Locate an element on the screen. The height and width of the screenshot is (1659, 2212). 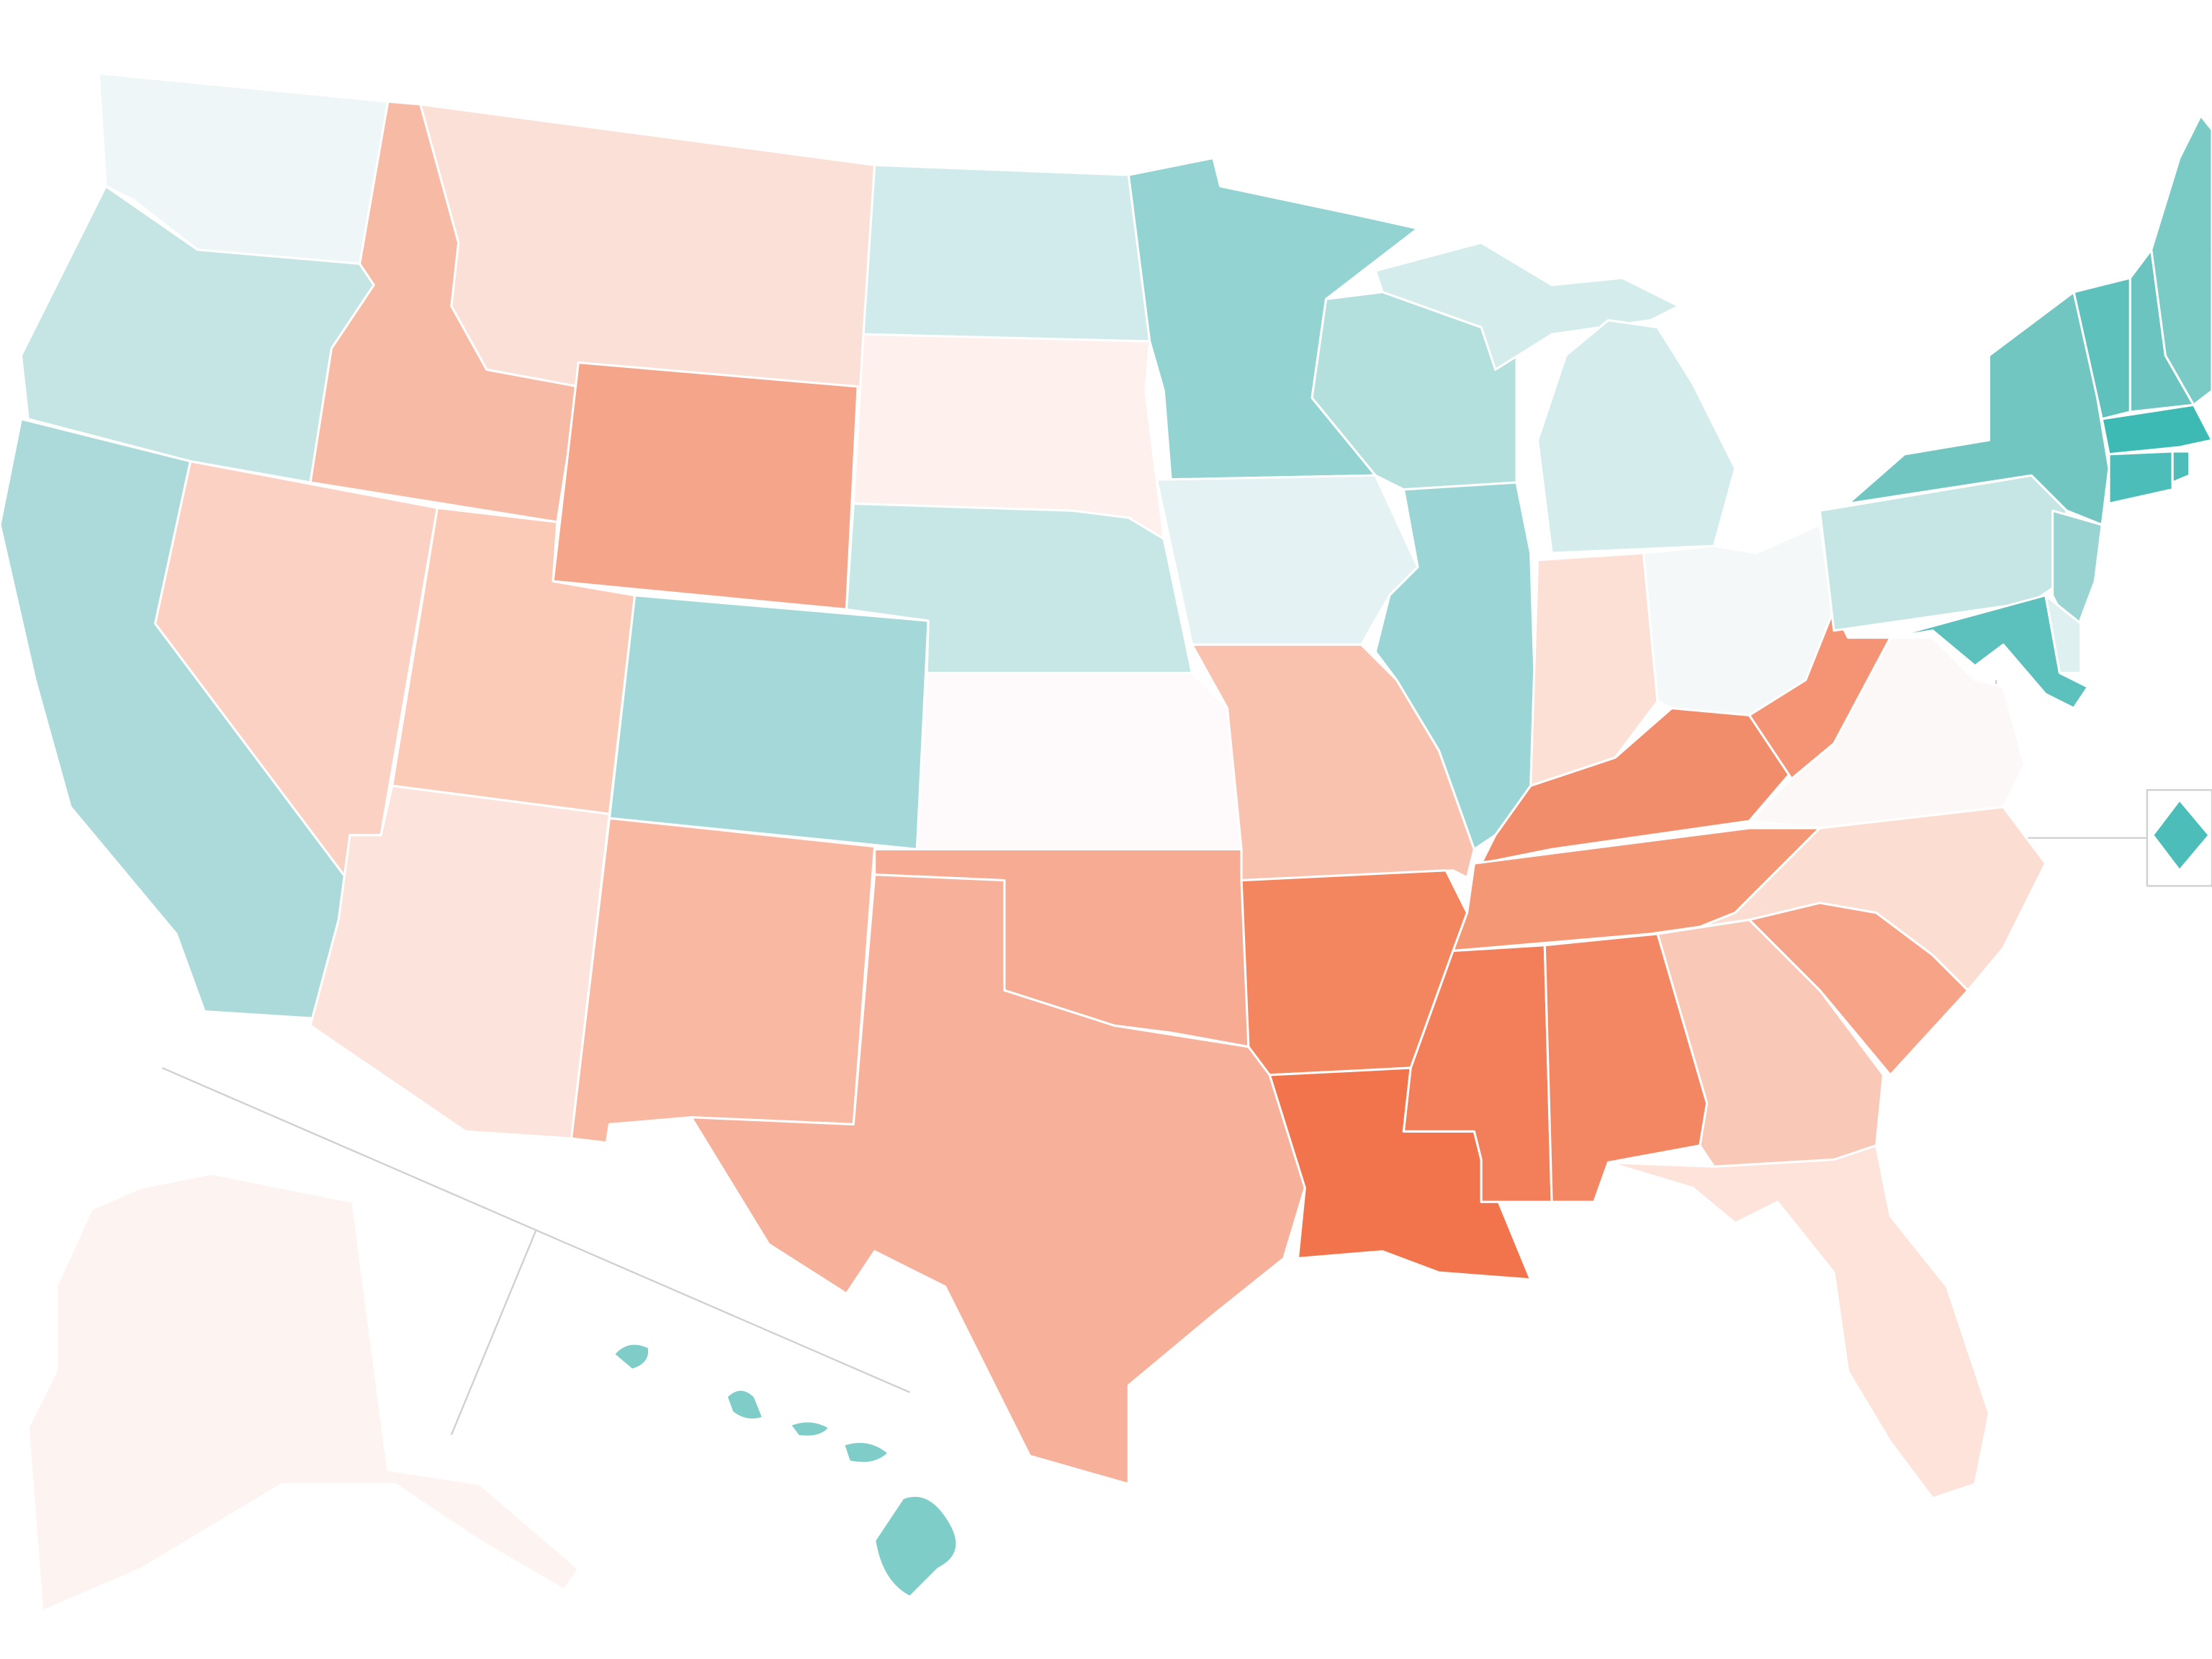
inset-divider is located at coordinates (494, 1332).